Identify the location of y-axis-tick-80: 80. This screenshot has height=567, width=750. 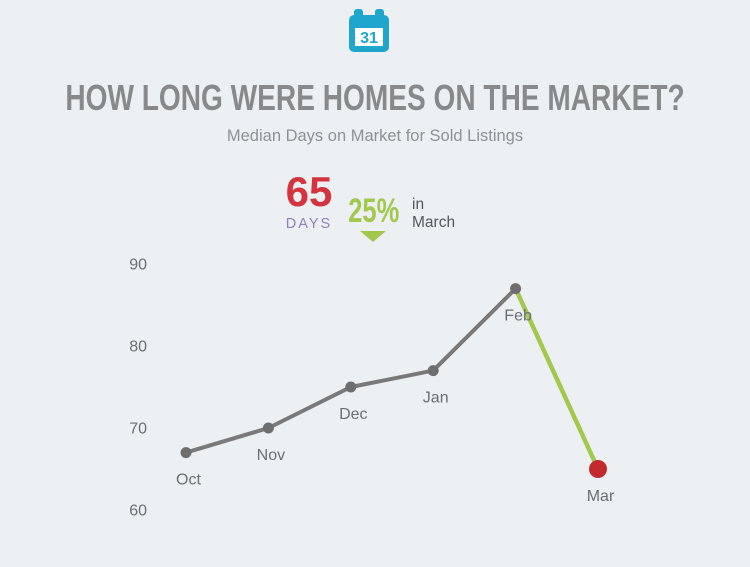
(138, 347).